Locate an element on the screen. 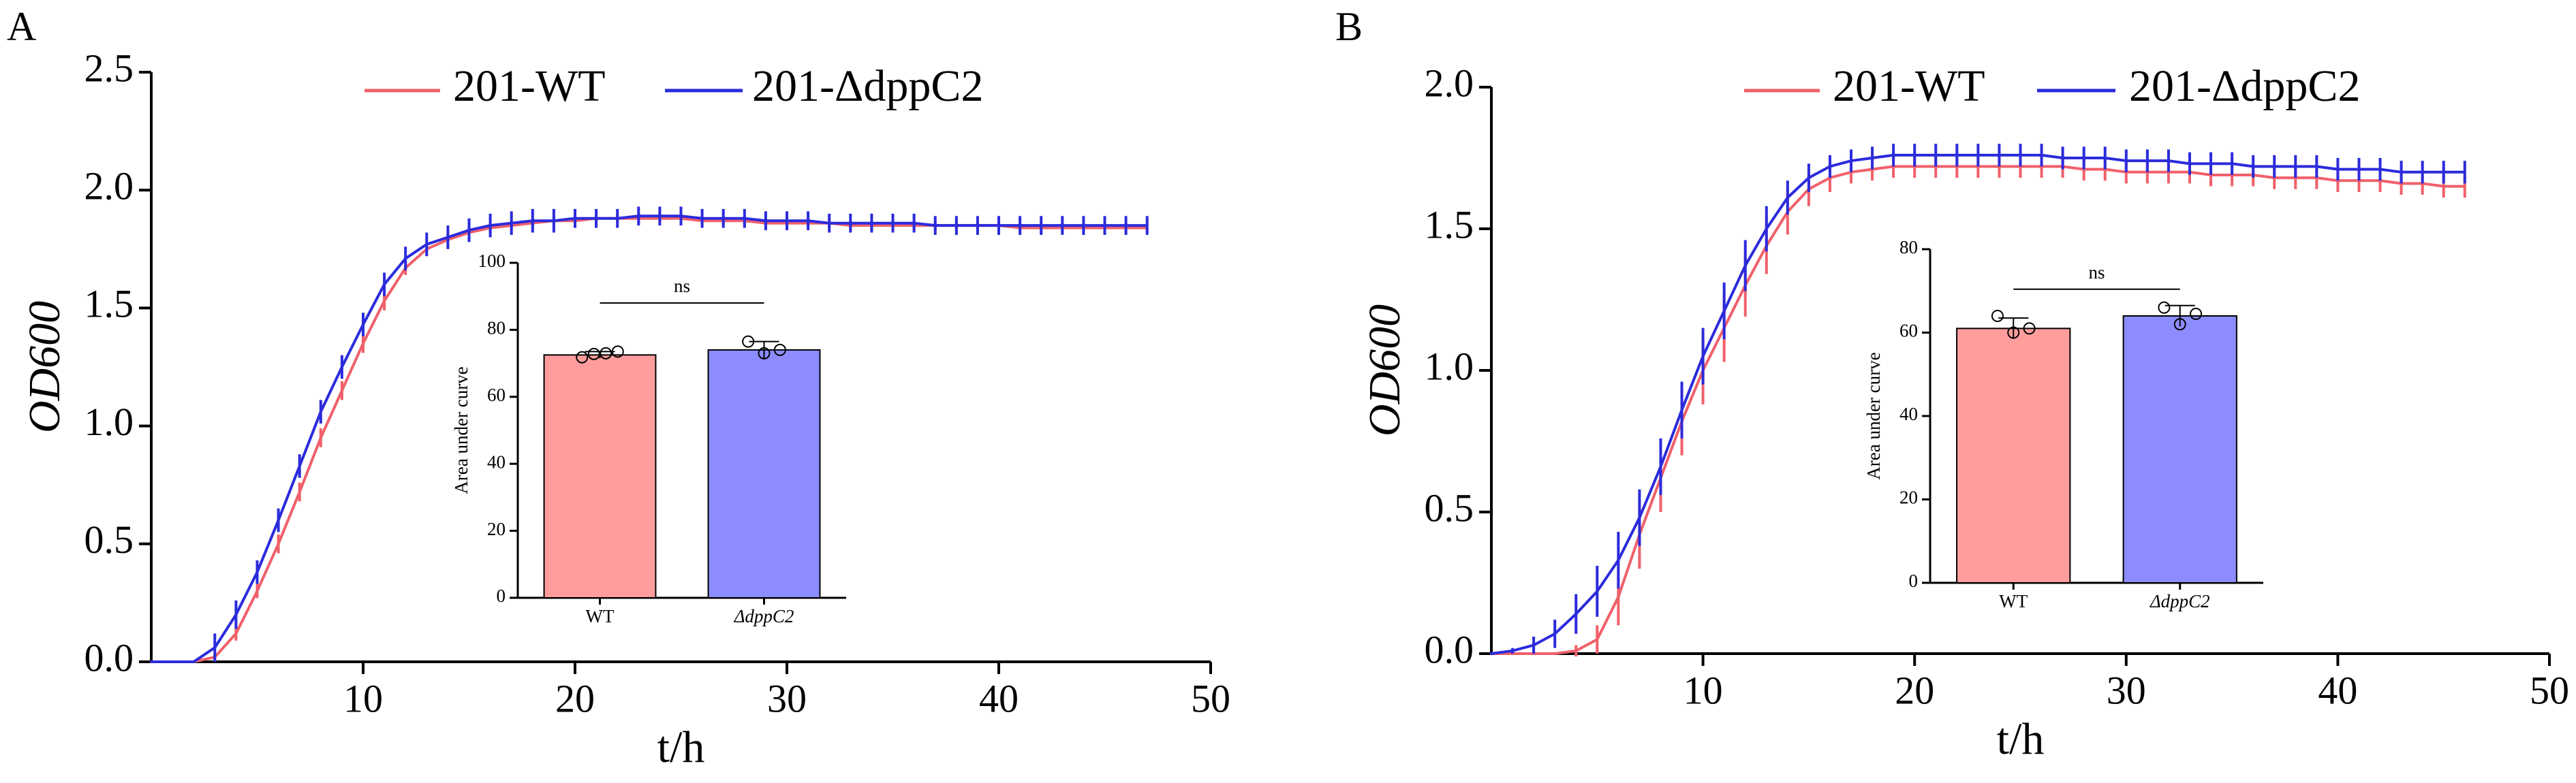 The height and width of the screenshot is (783, 2576). panel-label: A is located at coordinates (21, 27).